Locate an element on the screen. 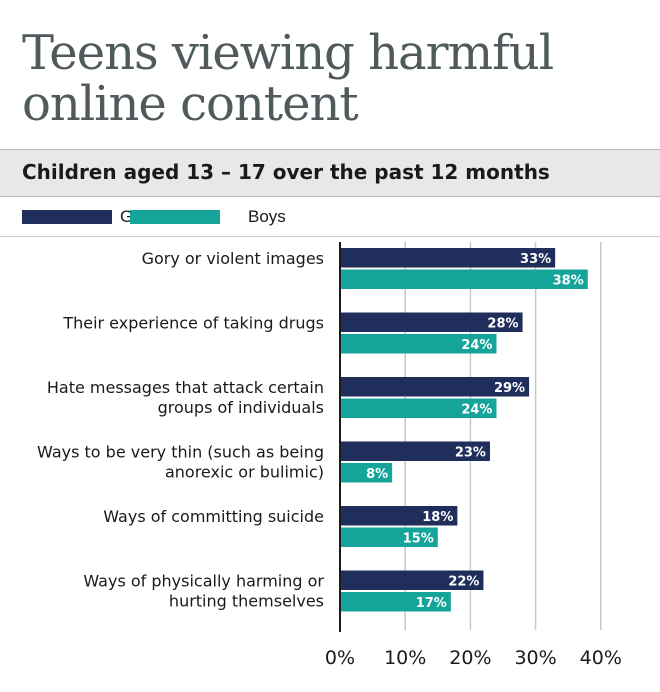  x-tick-label: 10% is located at coordinates (405, 658).